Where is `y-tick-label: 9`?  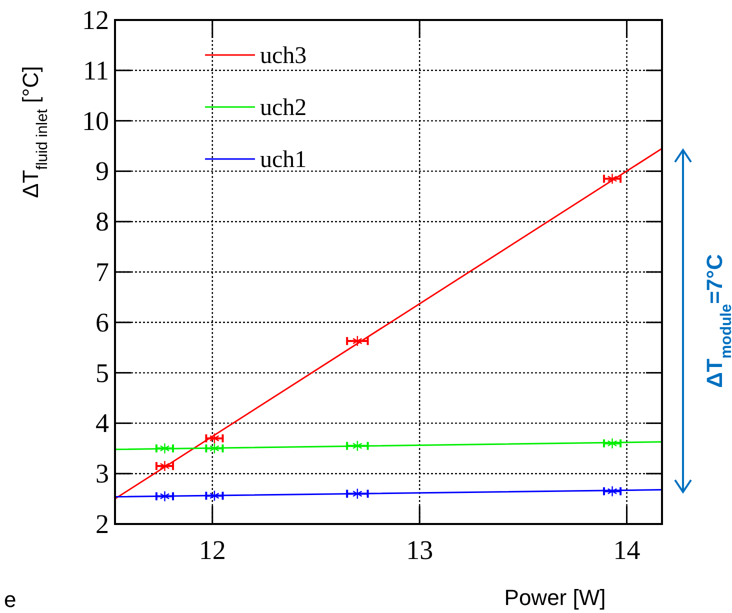 y-tick-label: 9 is located at coordinates (102, 171).